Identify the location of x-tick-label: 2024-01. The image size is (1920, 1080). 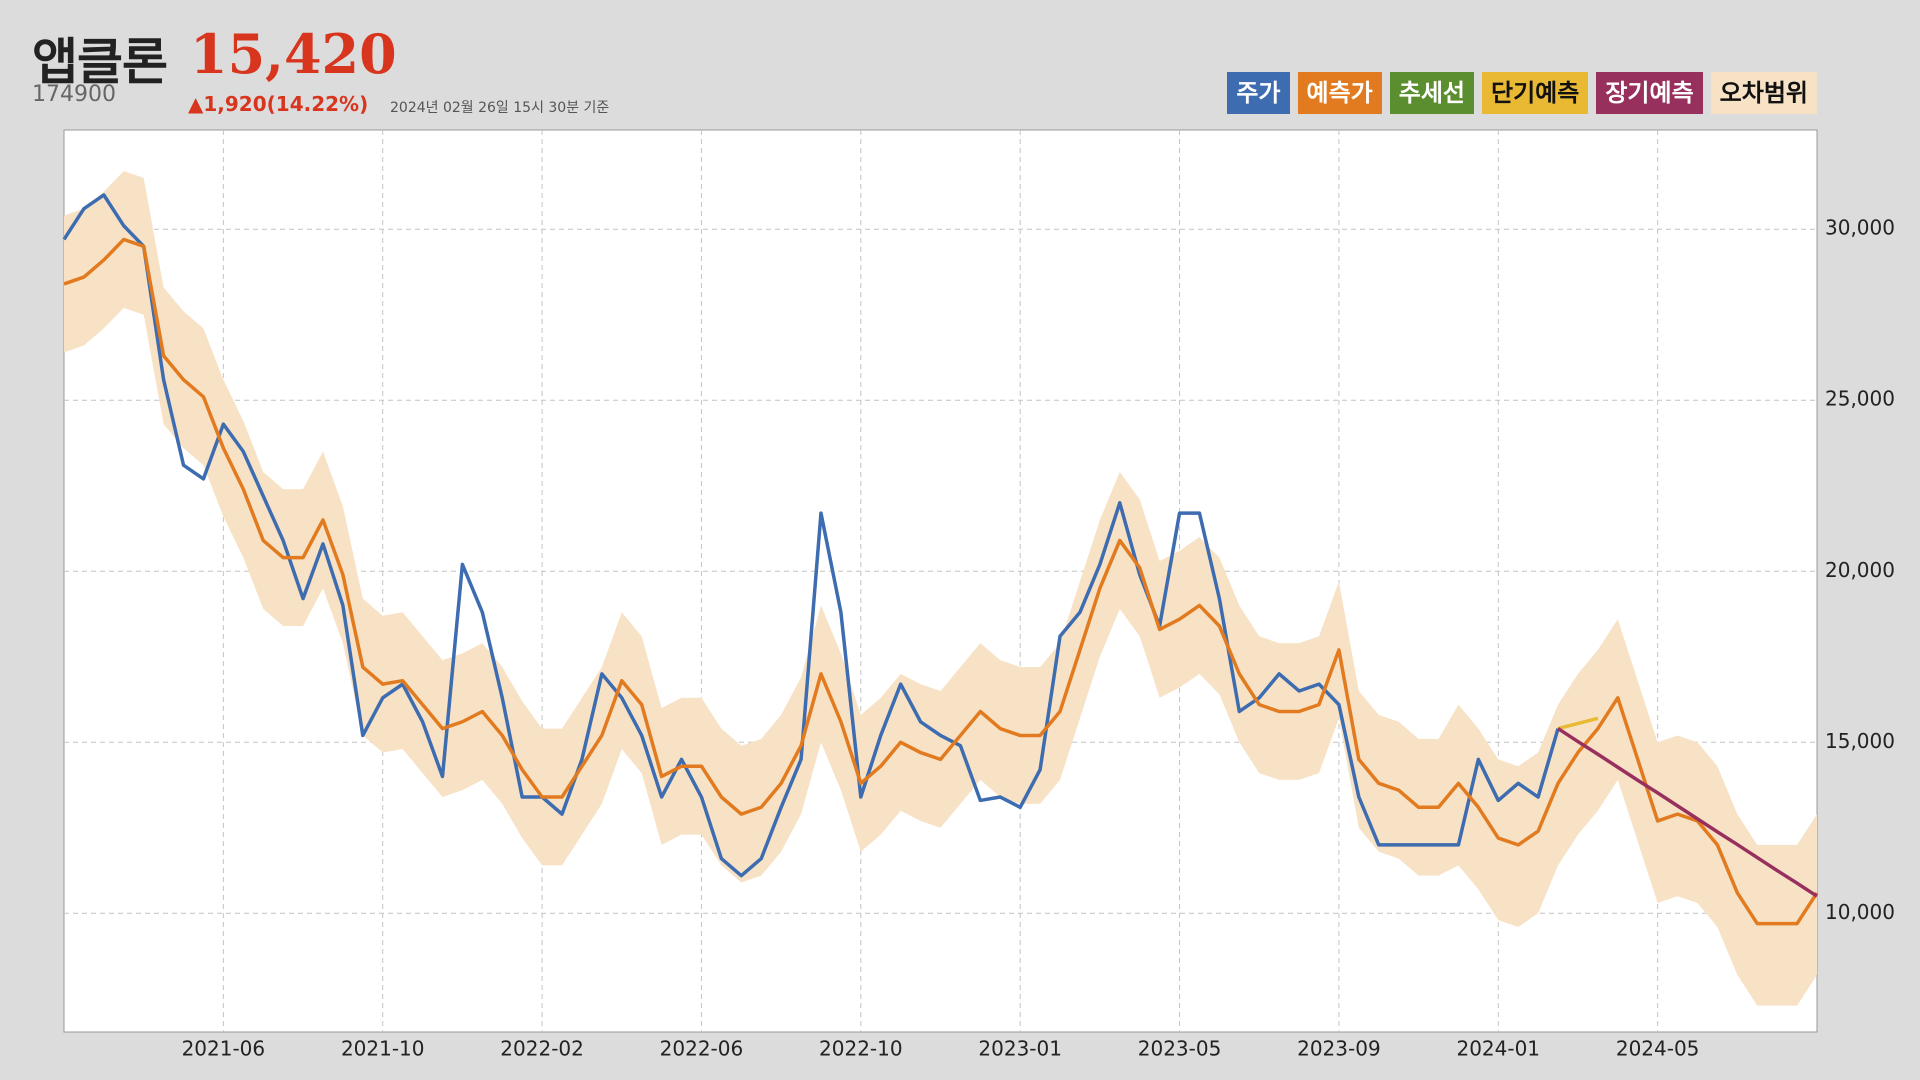
(1498, 1049).